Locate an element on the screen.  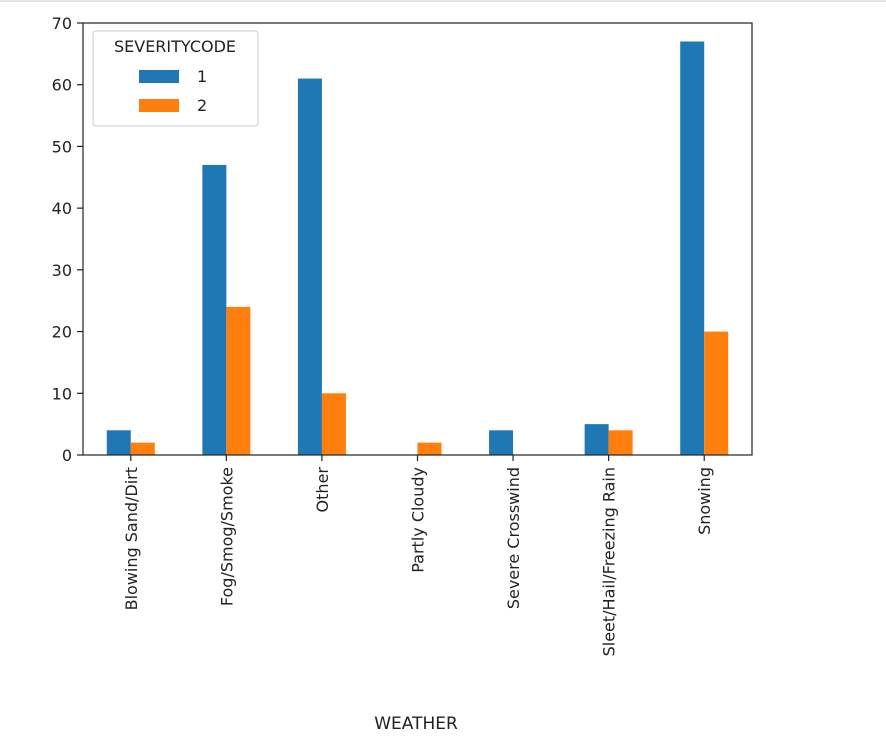
x-tick-label-snowing: Snowing is located at coordinates (704, 501).